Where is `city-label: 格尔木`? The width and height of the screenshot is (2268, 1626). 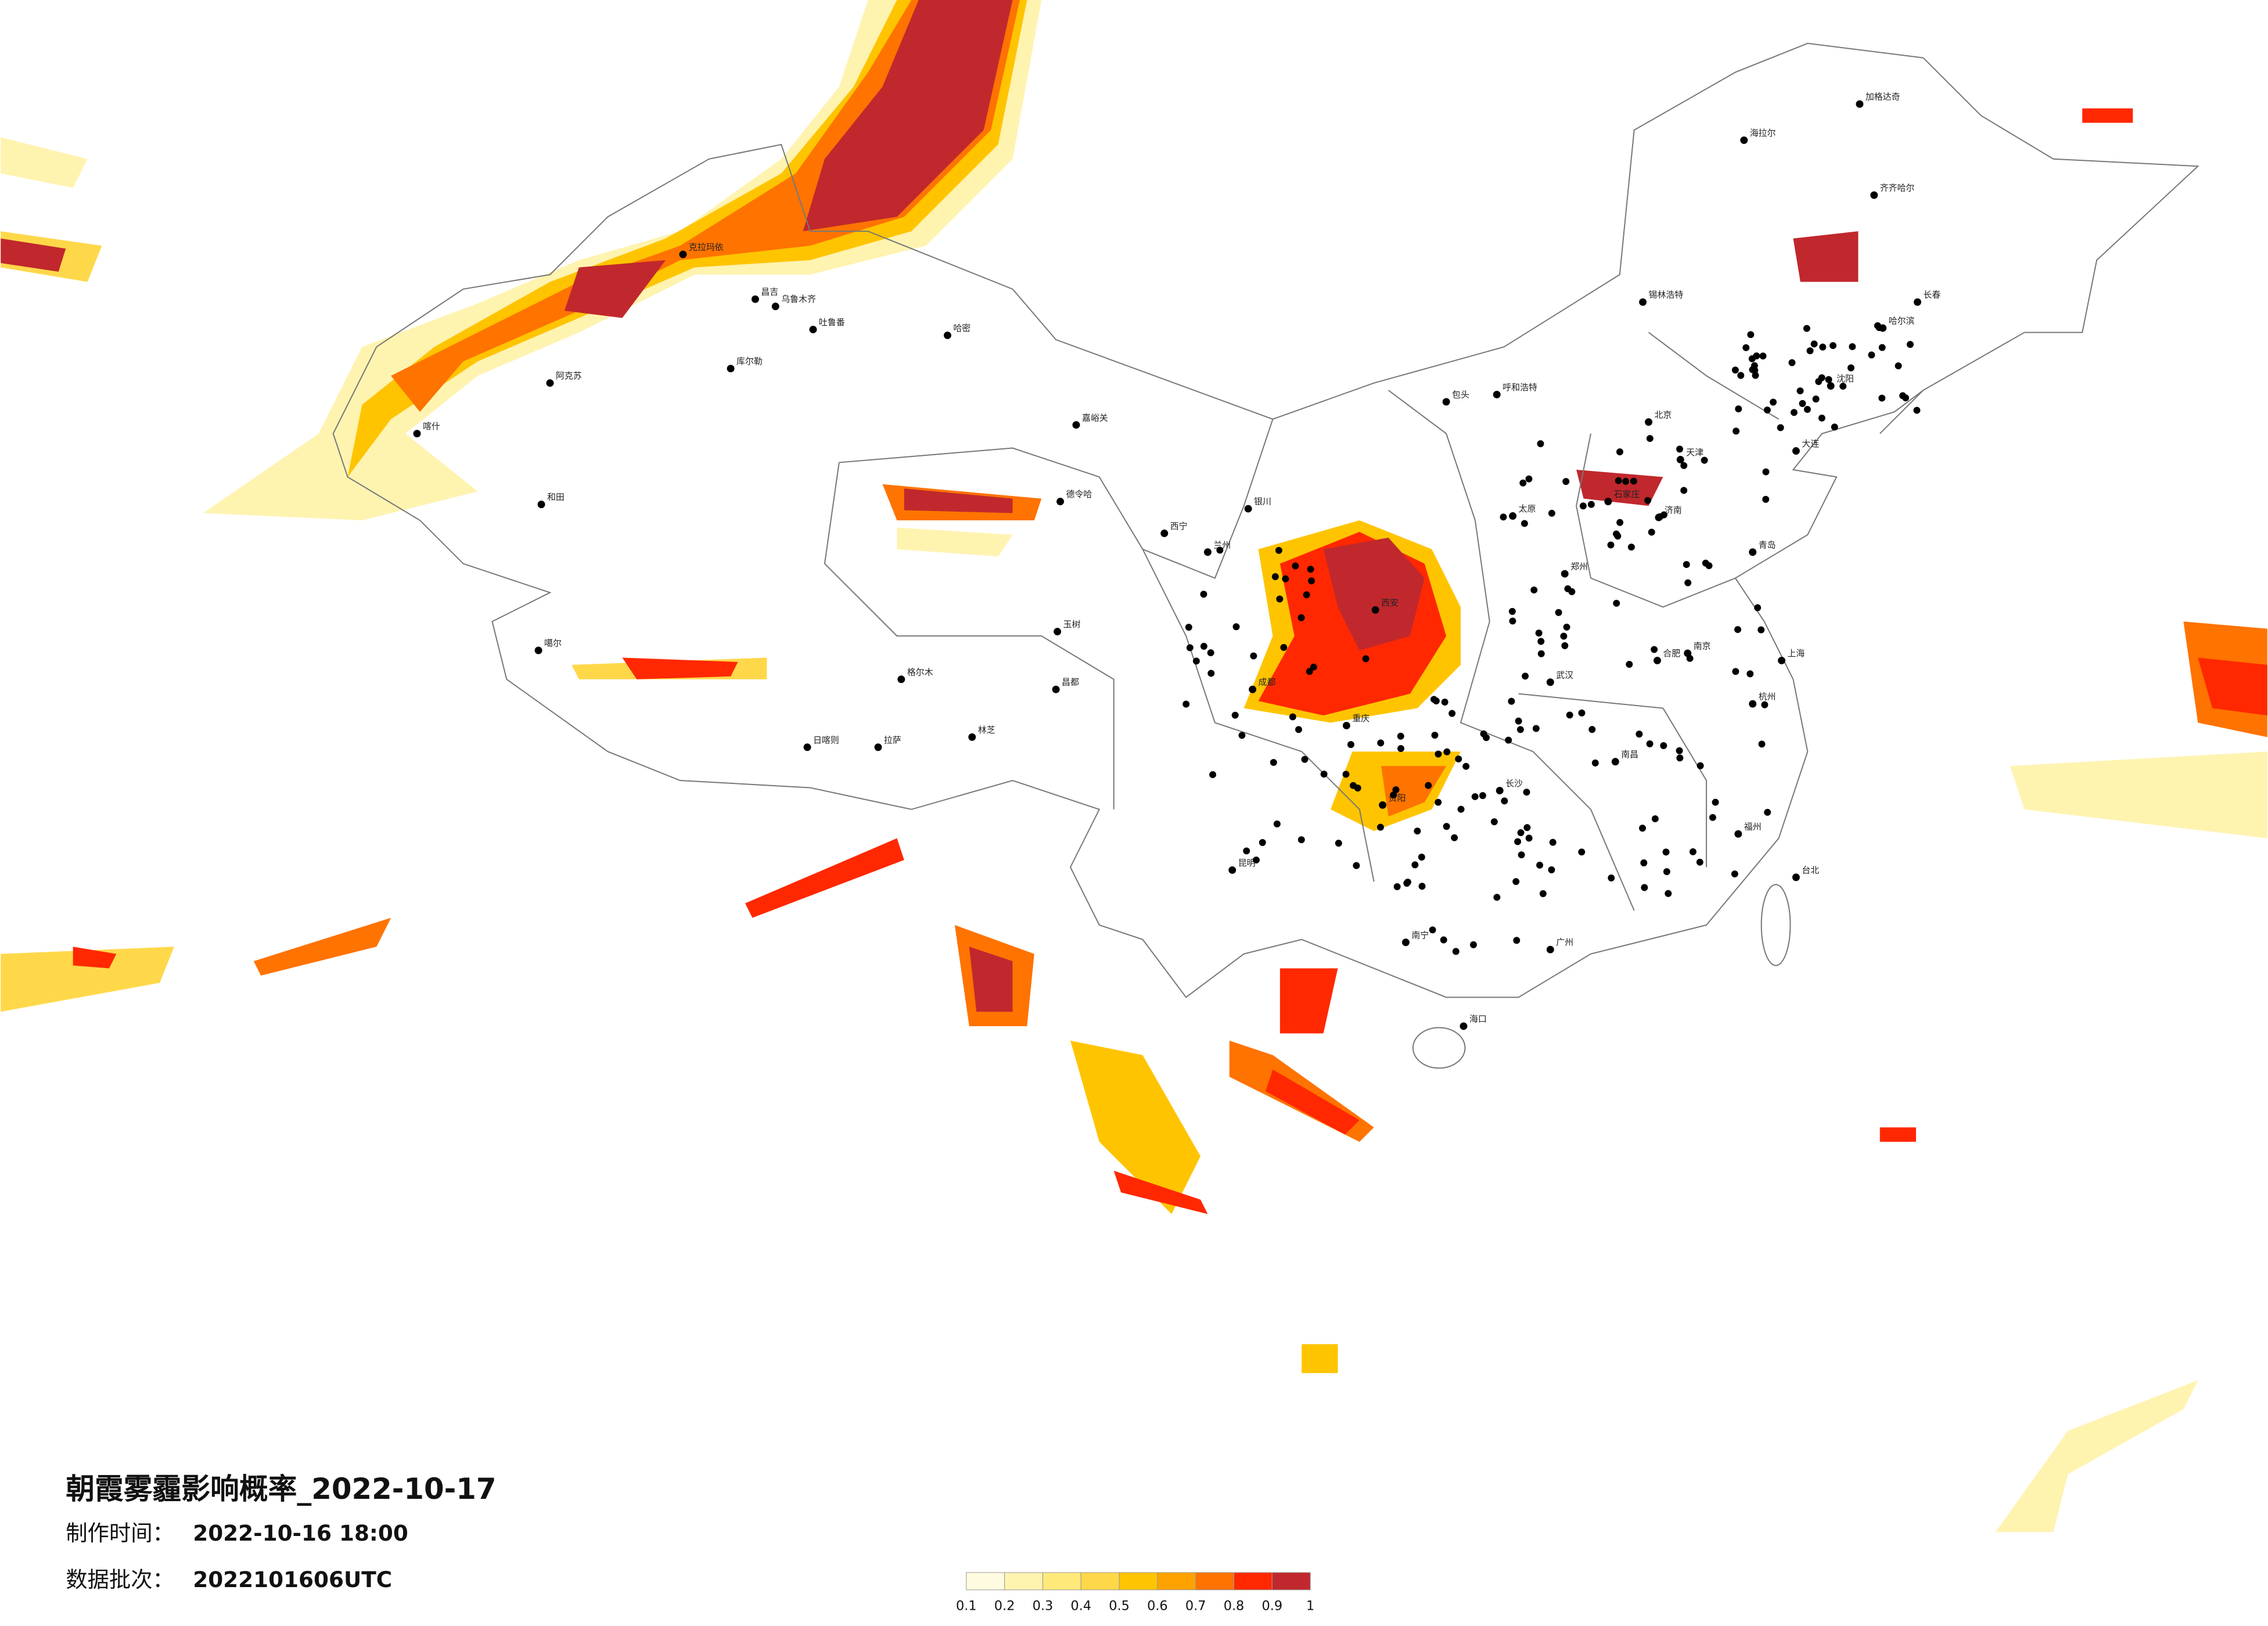
city-label: 格尔木 is located at coordinates (920, 672).